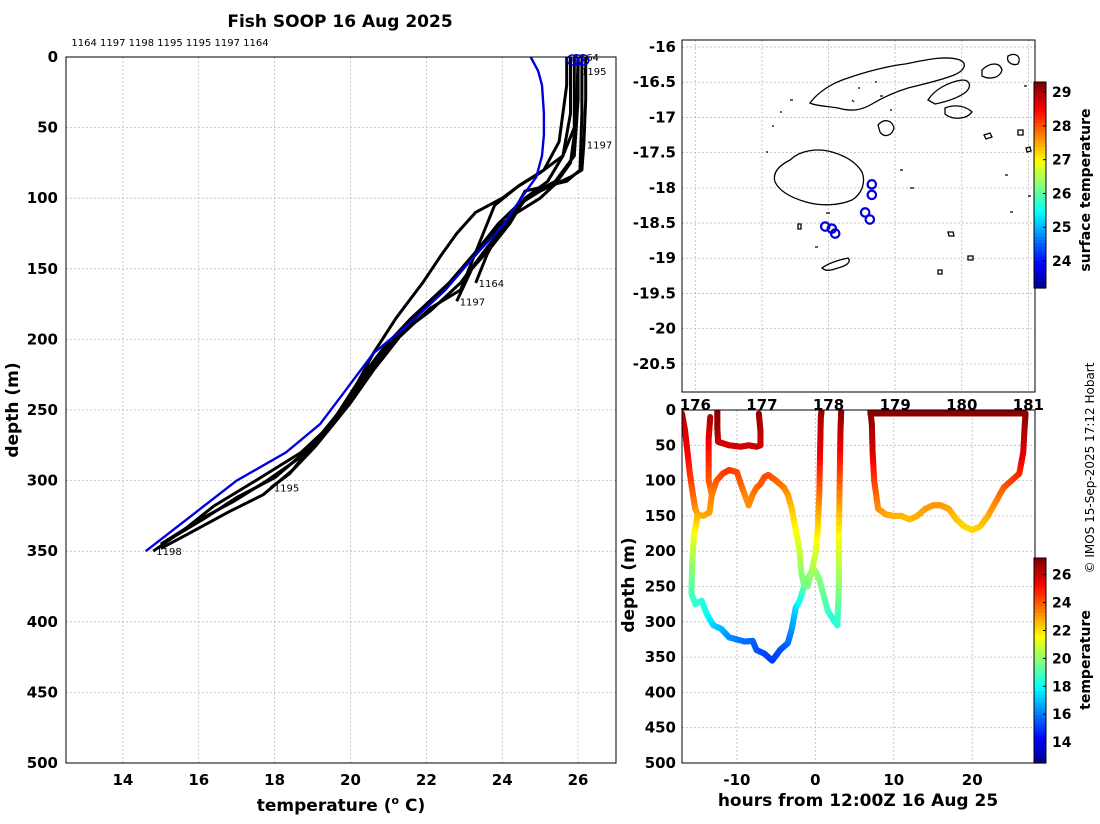 Image resolution: width=1100 pixels, height=824 pixels. Describe the element at coordinates (660, 692) in the screenshot. I see `section-y-tick-label: 400` at that location.